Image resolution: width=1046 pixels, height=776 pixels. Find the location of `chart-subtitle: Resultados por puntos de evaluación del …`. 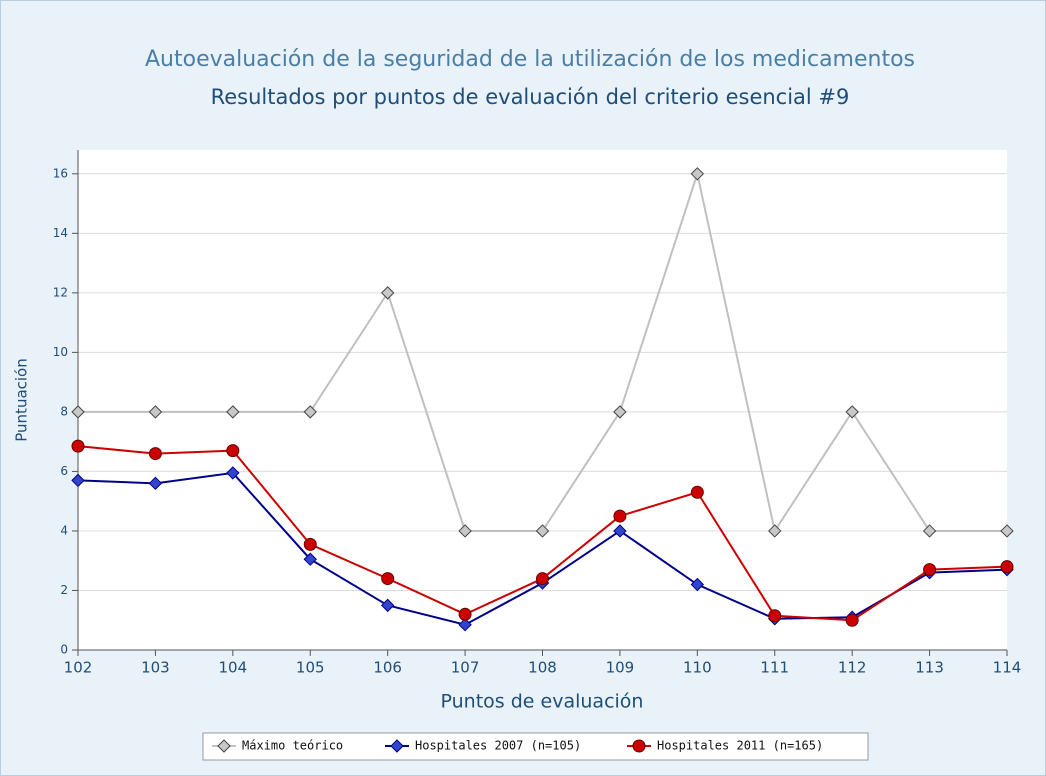

chart-subtitle: Resultados por puntos de evaluación del … is located at coordinates (530, 97).